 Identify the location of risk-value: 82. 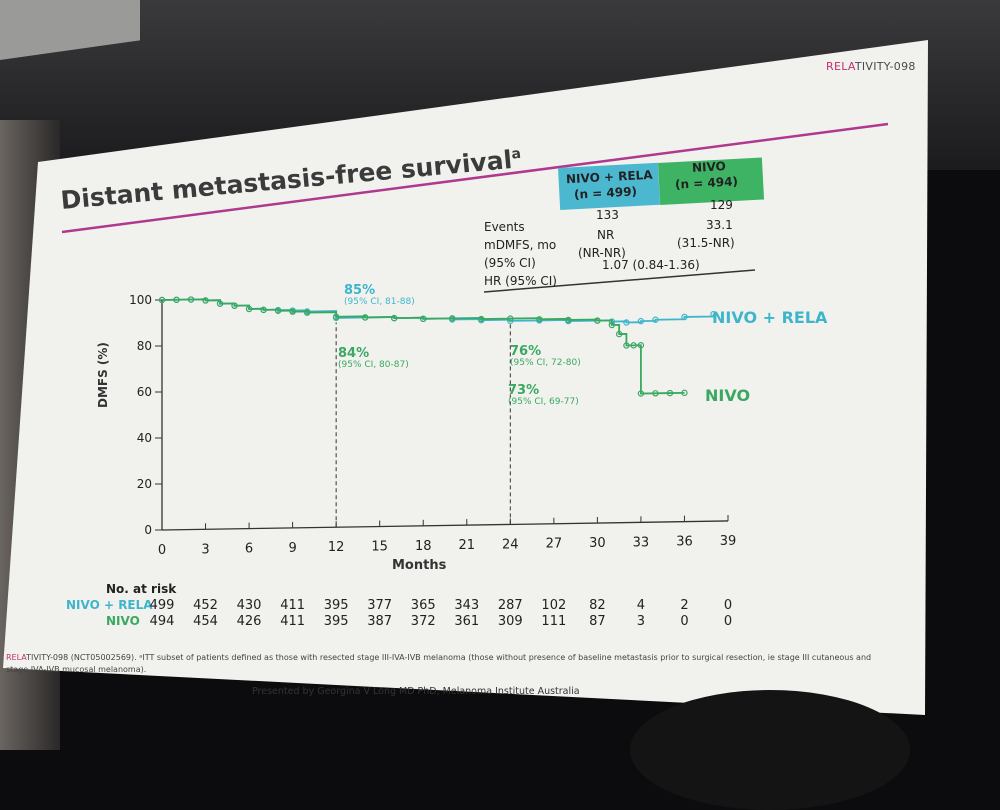
(597, 605).